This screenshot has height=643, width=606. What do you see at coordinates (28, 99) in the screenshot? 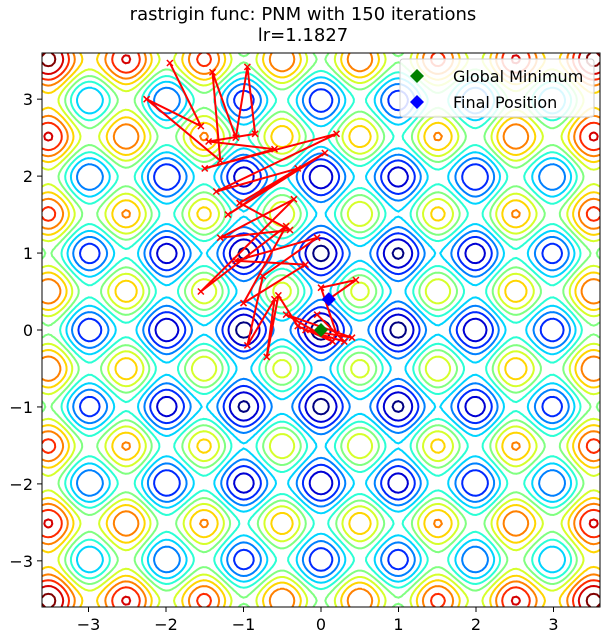
I see `y-tick-label: 3` at bounding box center [28, 99].